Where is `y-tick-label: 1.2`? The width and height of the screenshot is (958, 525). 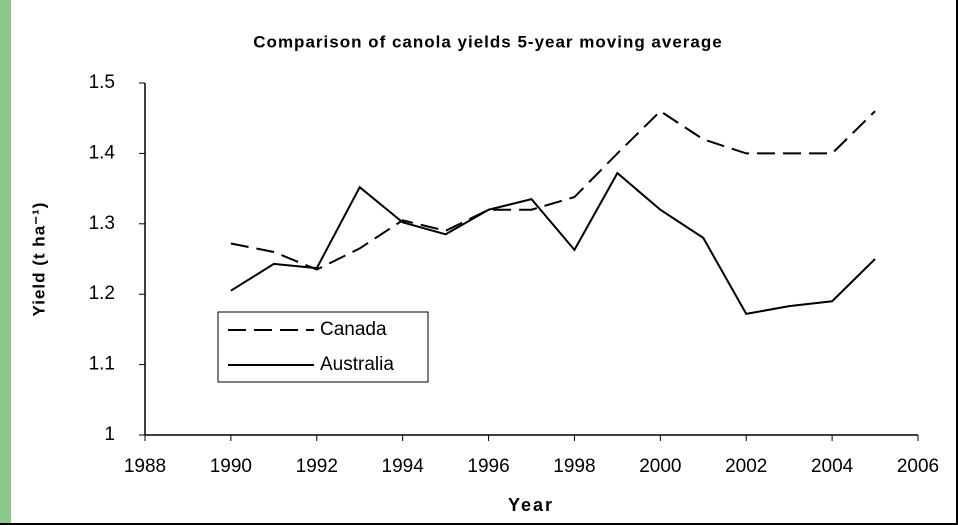 y-tick-label: 1.2 is located at coordinates (102, 293).